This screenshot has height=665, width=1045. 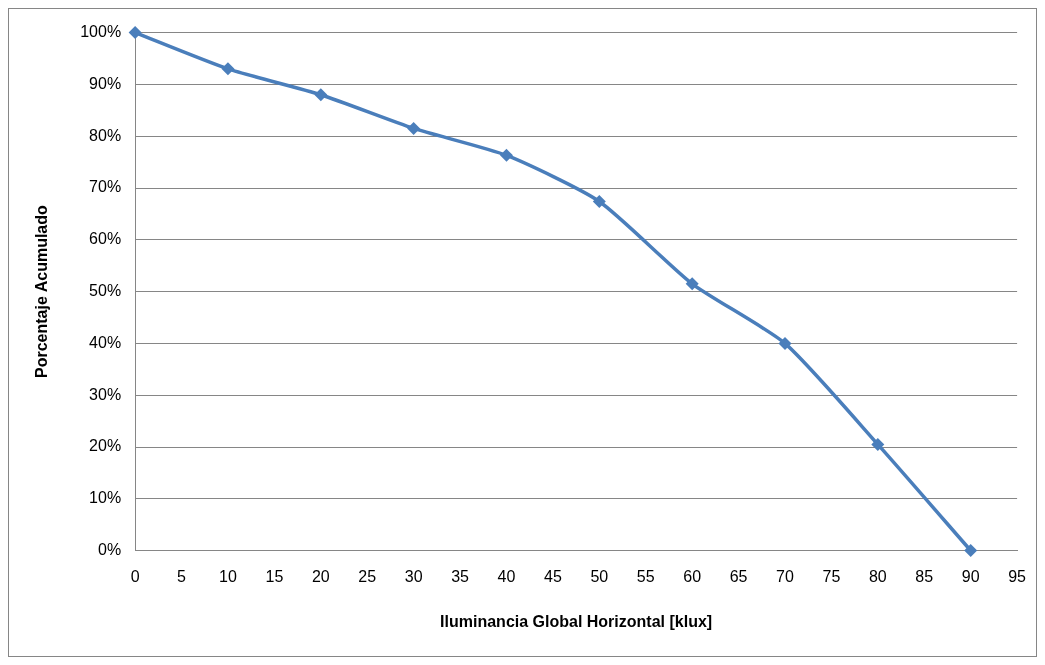 I want to click on x-tick-label: 25, so click(x=367, y=576).